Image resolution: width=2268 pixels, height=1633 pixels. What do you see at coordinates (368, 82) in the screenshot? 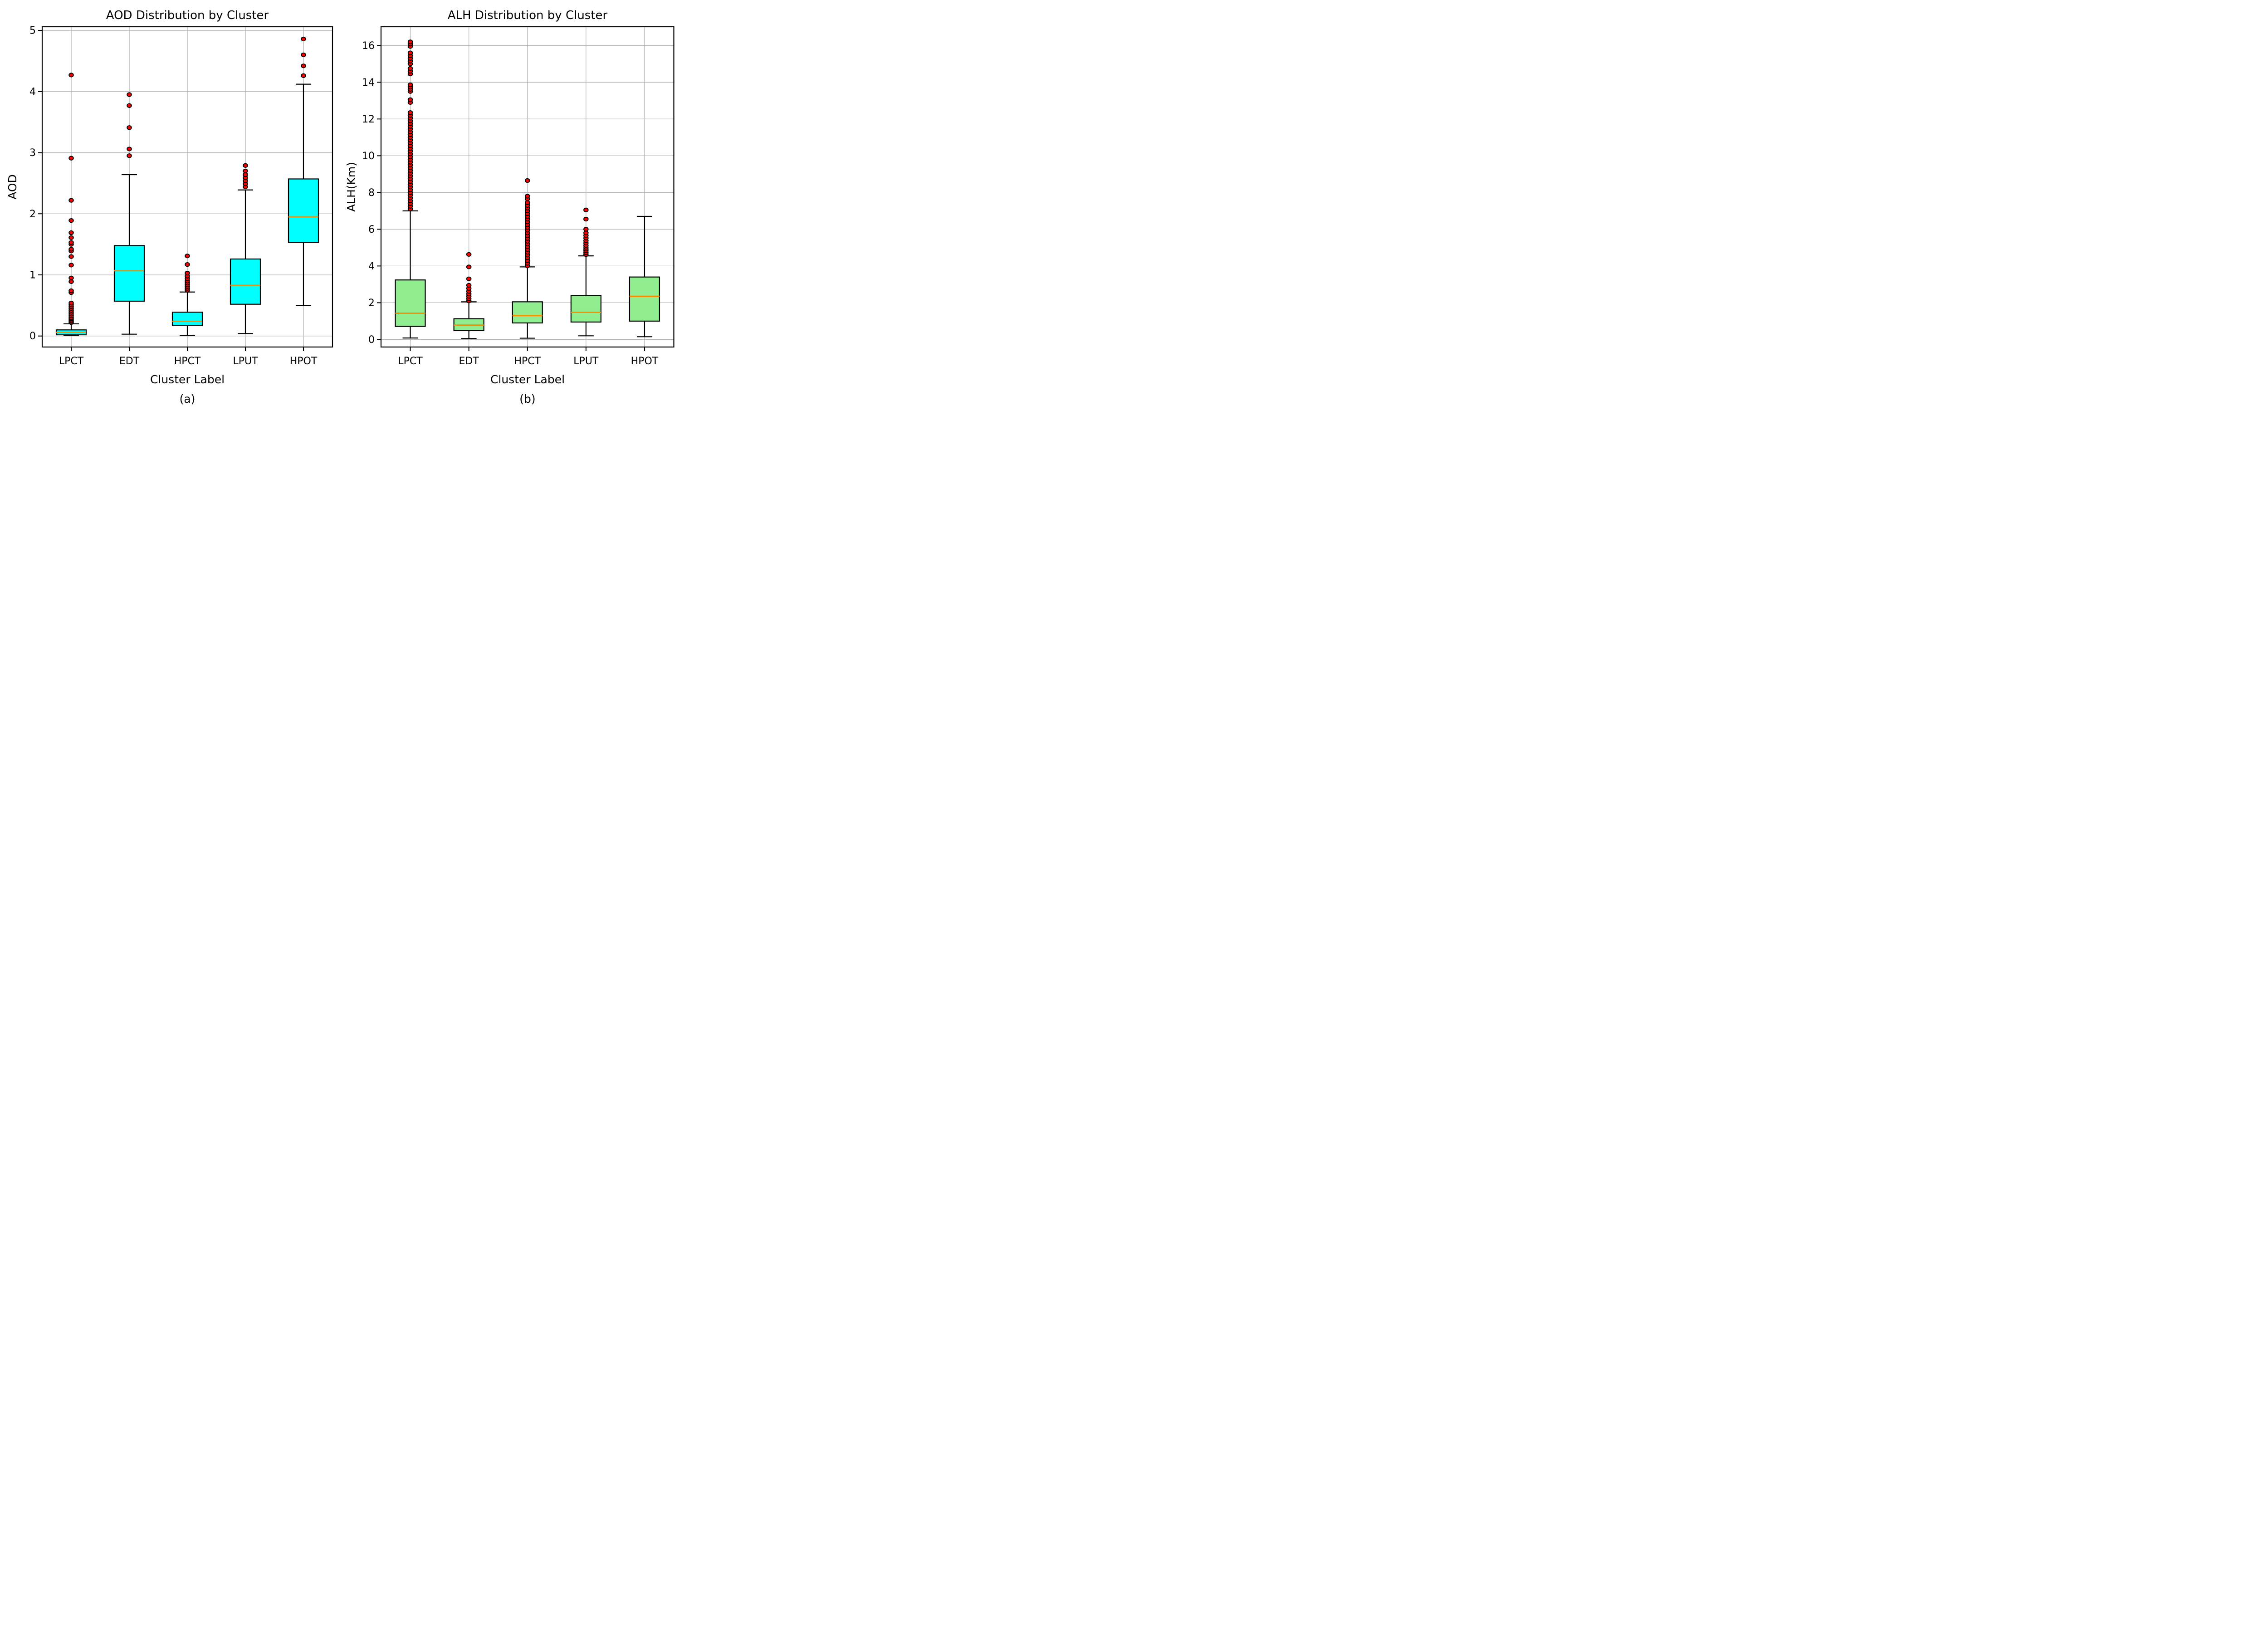
I see `y-tick-label: 14` at bounding box center [368, 82].